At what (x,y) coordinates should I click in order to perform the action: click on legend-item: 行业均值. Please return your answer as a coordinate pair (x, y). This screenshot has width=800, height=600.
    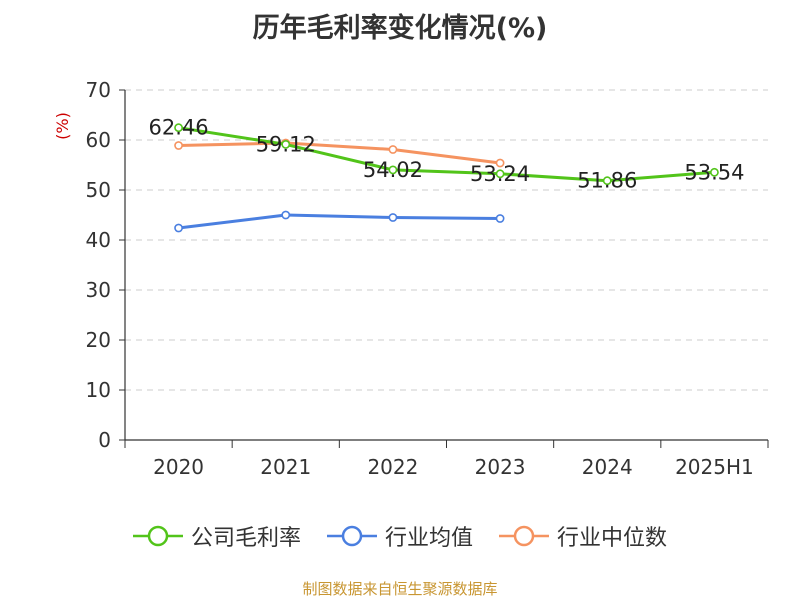
    Looking at the image, I should click on (399, 536).